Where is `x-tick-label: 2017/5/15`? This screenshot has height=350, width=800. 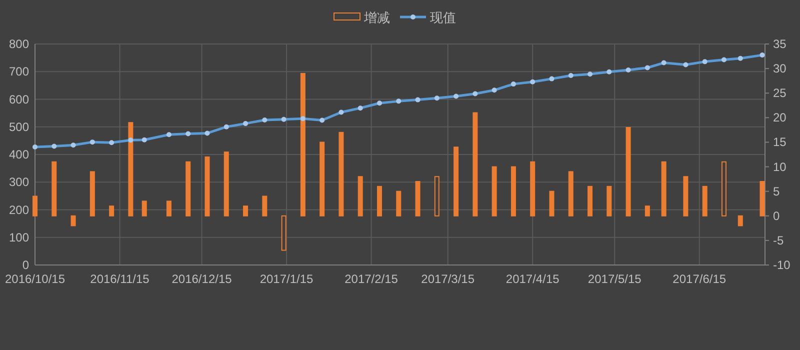 x-tick-label: 2017/5/15 is located at coordinates (615, 279).